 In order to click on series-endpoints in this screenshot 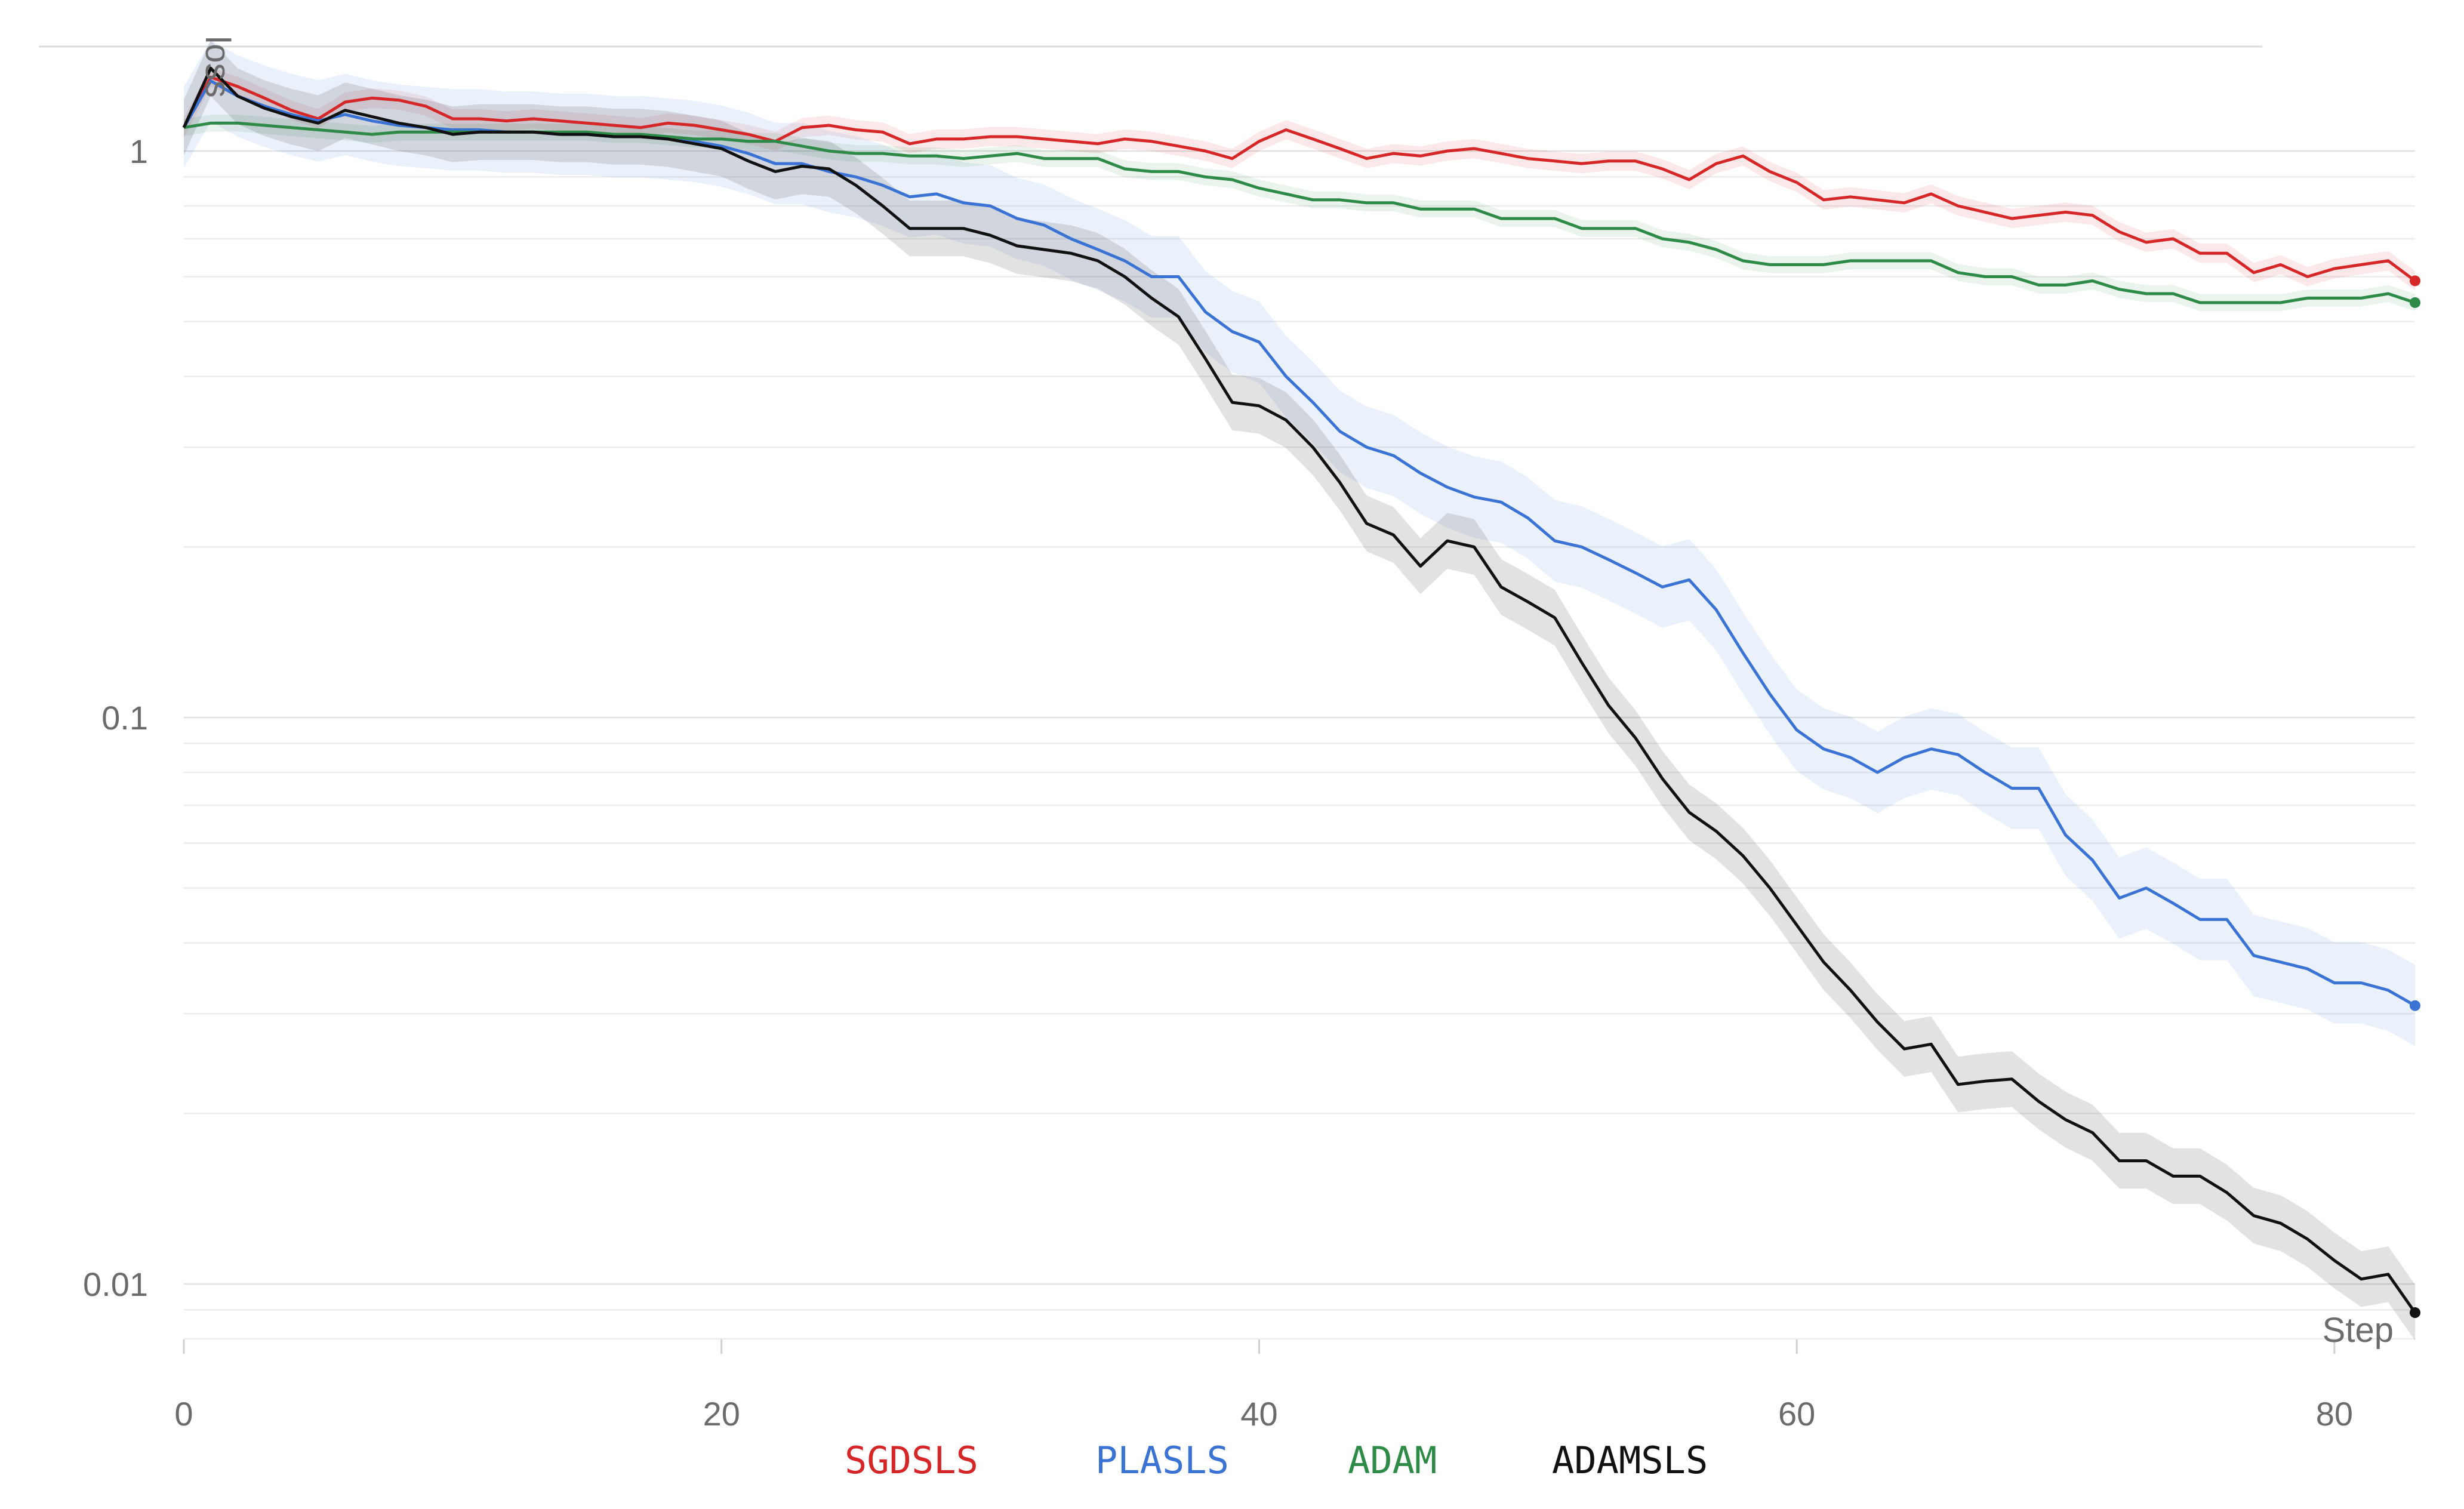, I will do `click(2415, 797)`.